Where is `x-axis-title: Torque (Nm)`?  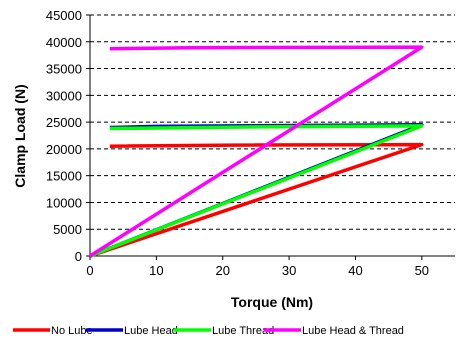
x-axis-title: Torque (Nm) is located at coordinates (272, 302).